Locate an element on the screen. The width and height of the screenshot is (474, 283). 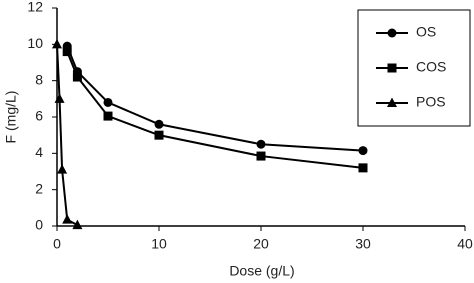
y-tick-label: 2 is located at coordinates (39, 188).